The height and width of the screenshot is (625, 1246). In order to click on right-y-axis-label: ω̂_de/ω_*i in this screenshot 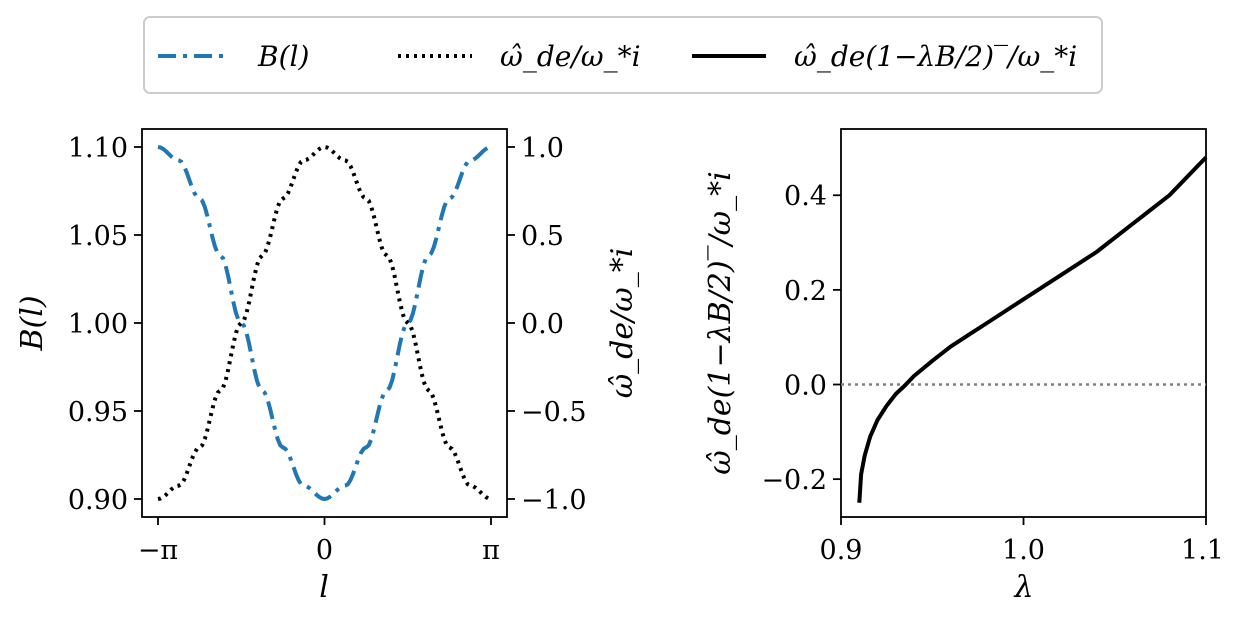, I will do `click(622, 323)`.